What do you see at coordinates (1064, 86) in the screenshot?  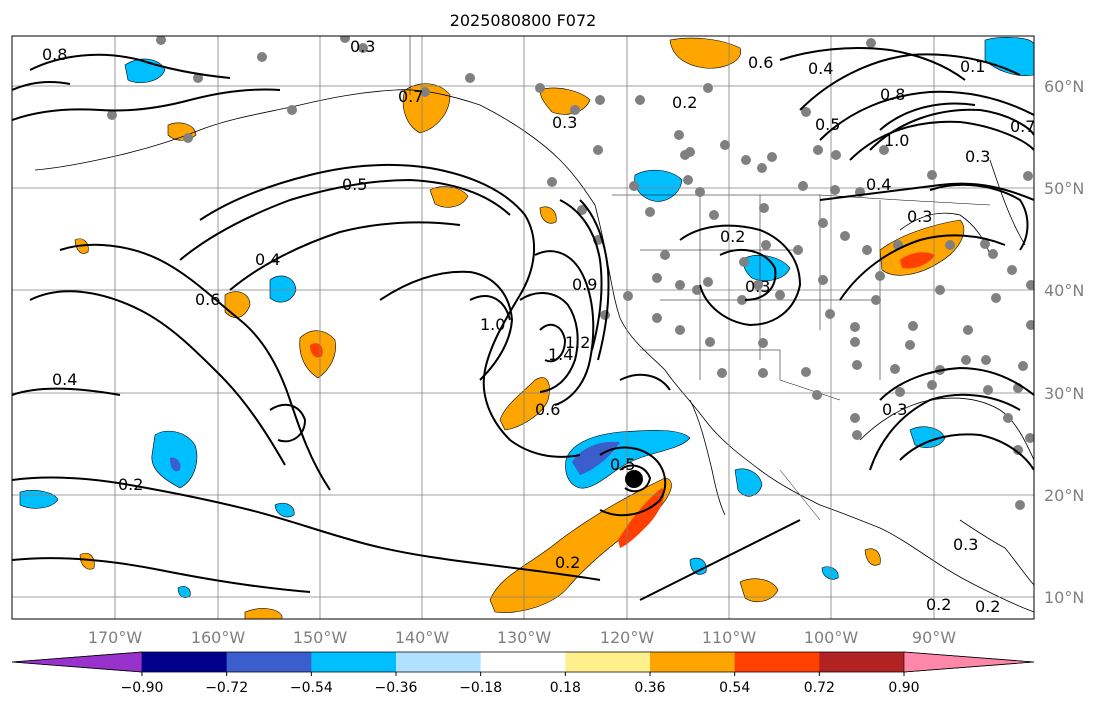 I see `lat-label: 60°N` at bounding box center [1064, 86].